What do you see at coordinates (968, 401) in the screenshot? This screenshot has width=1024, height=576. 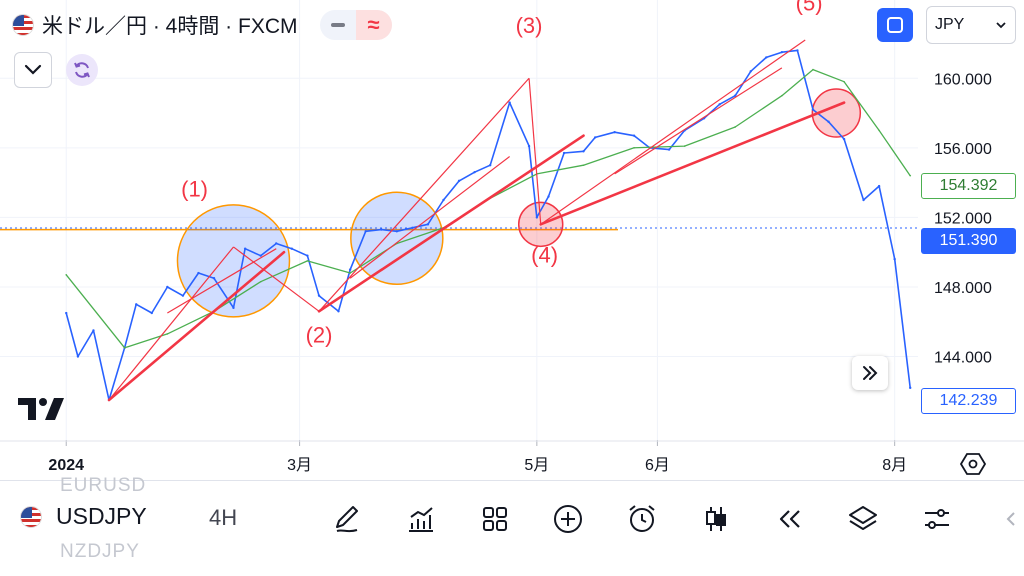 I see `low-price-tag: 142.239` at bounding box center [968, 401].